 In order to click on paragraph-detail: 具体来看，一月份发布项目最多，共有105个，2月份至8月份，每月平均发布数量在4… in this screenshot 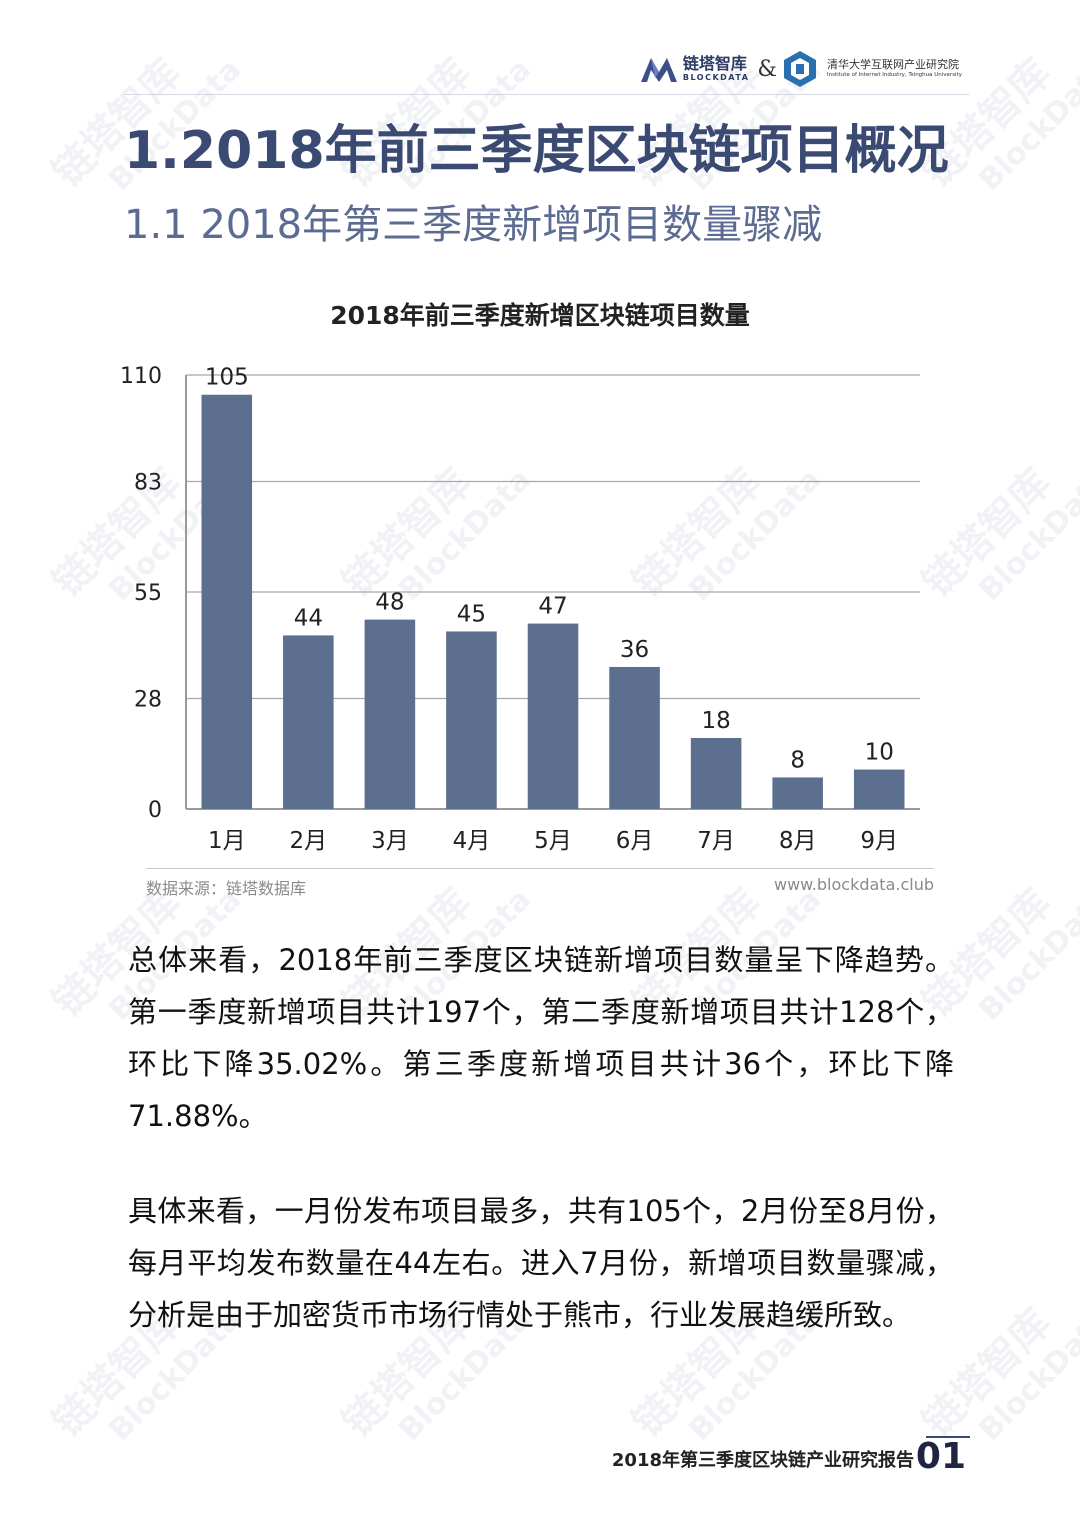, I will do `click(541, 1263)`.